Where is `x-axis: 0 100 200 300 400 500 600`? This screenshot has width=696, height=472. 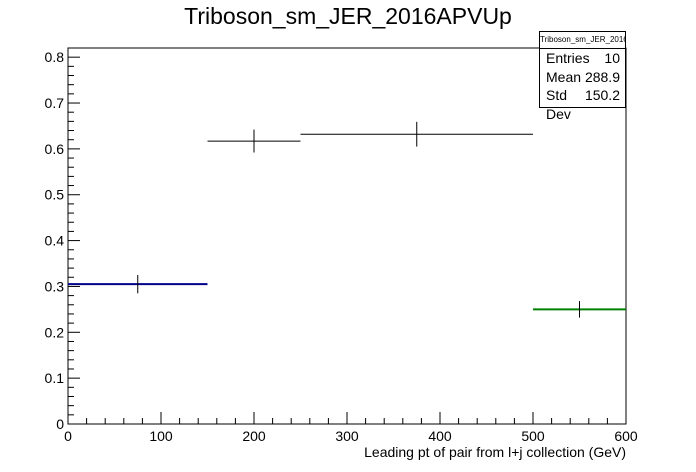
x-axis: 0 100 200 300 400 500 600 is located at coordinates (351, 428).